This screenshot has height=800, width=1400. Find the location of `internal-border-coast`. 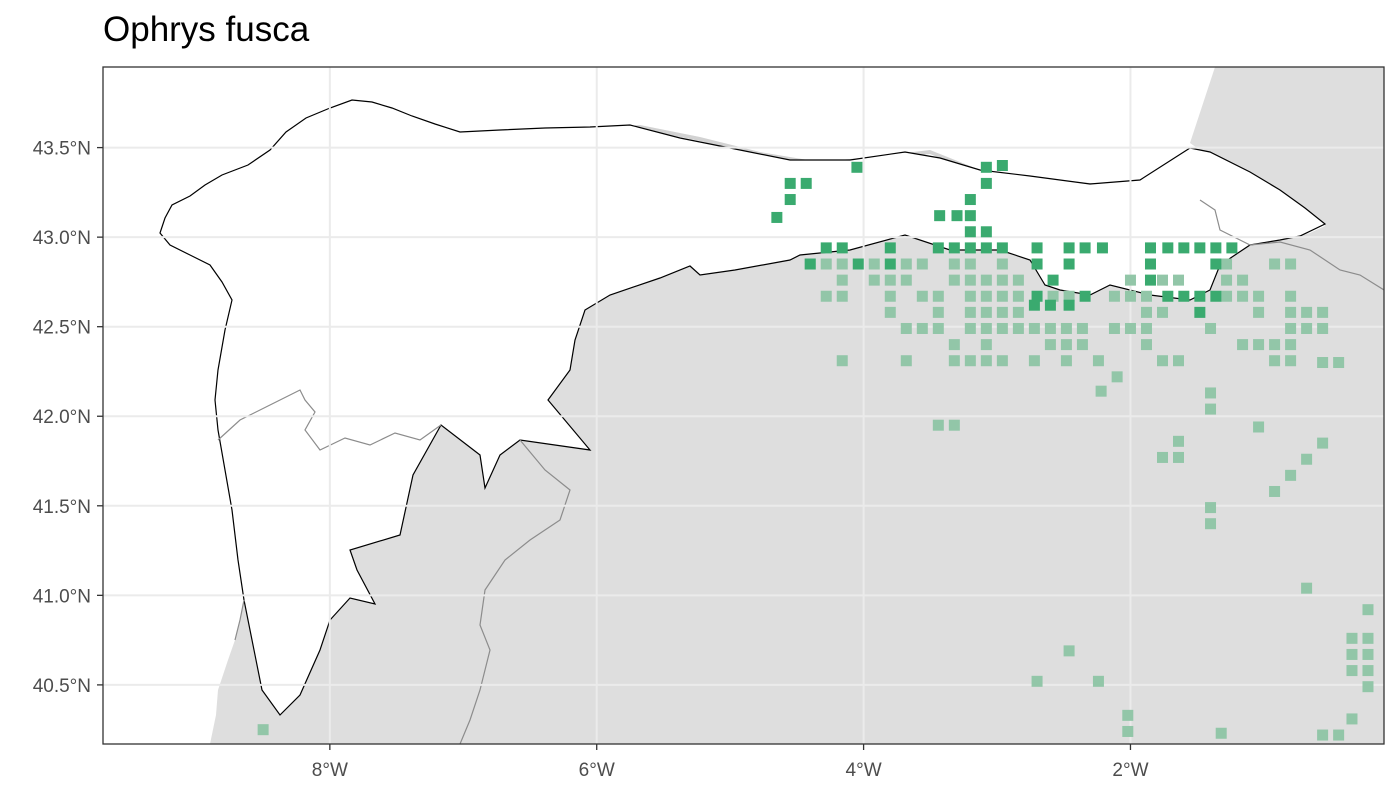

internal-border-coast is located at coordinates (239, 620).